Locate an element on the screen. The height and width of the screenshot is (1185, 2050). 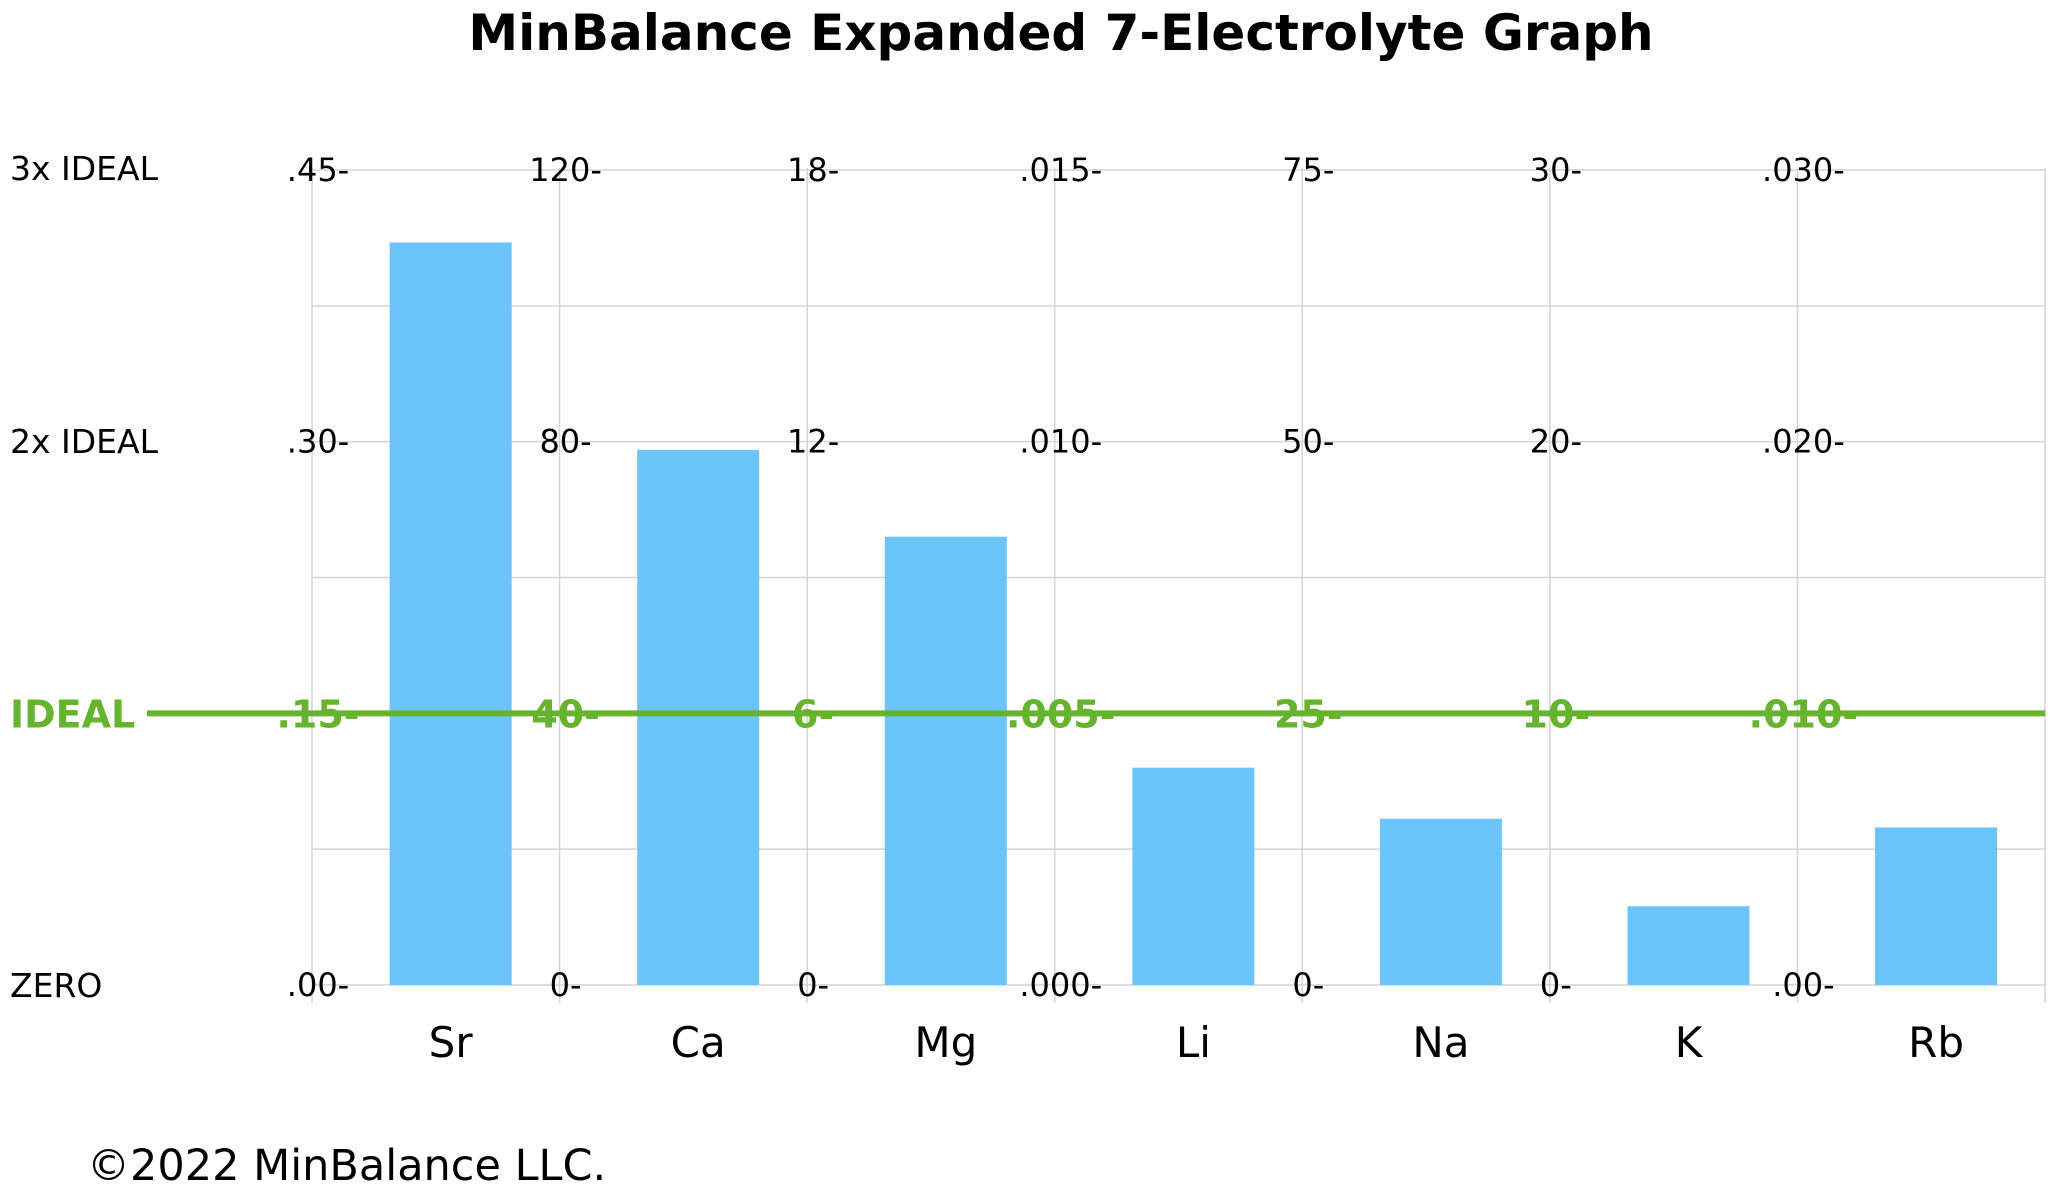
tick-label-sr-1: .15- is located at coordinates (317, 714).